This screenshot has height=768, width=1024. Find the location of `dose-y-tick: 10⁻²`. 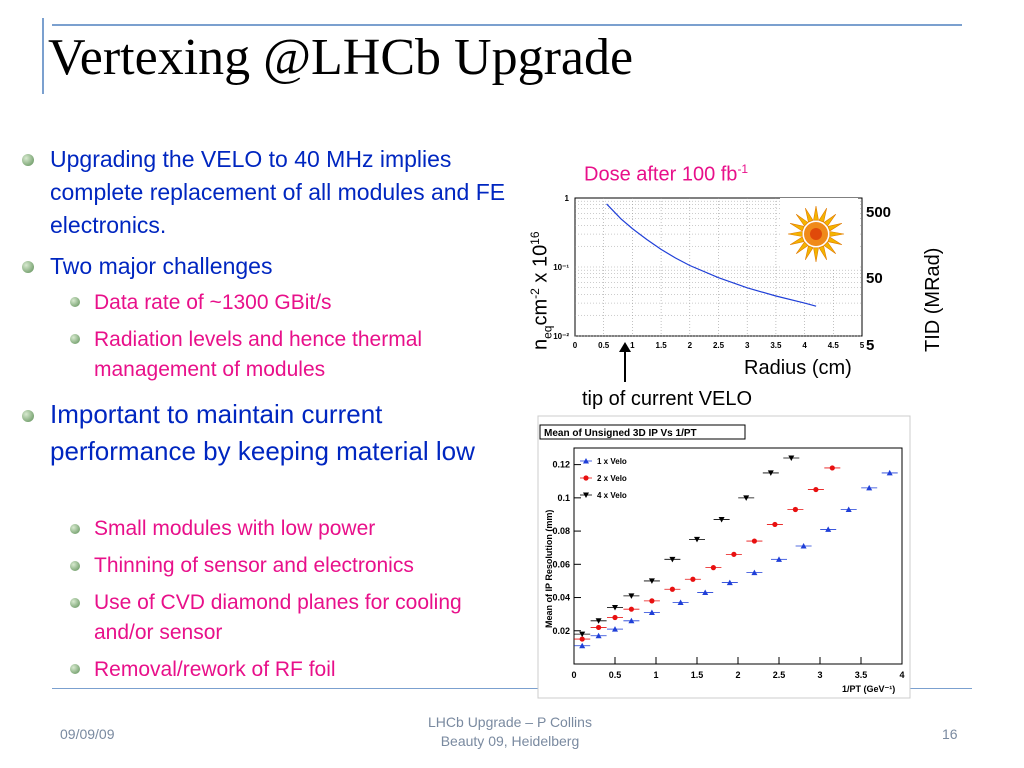

dose-y-tick: 10⁻² is located at coordinates (561, 336).